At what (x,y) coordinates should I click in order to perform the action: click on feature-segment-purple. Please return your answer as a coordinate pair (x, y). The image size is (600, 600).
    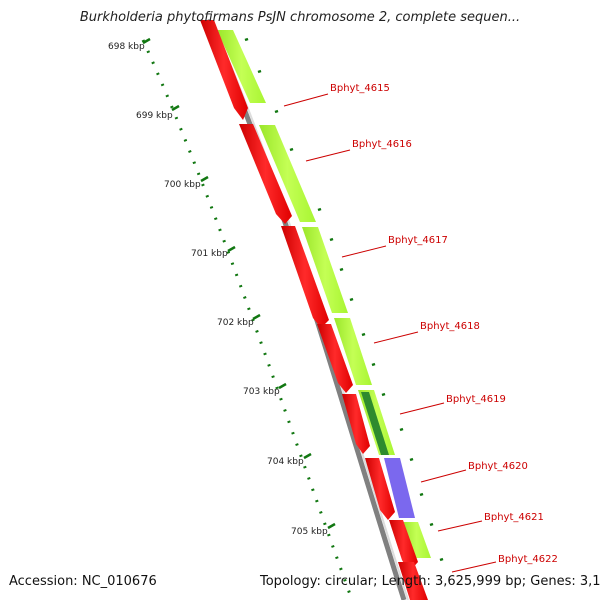
    Looking at the image, I should click on (399, 488).